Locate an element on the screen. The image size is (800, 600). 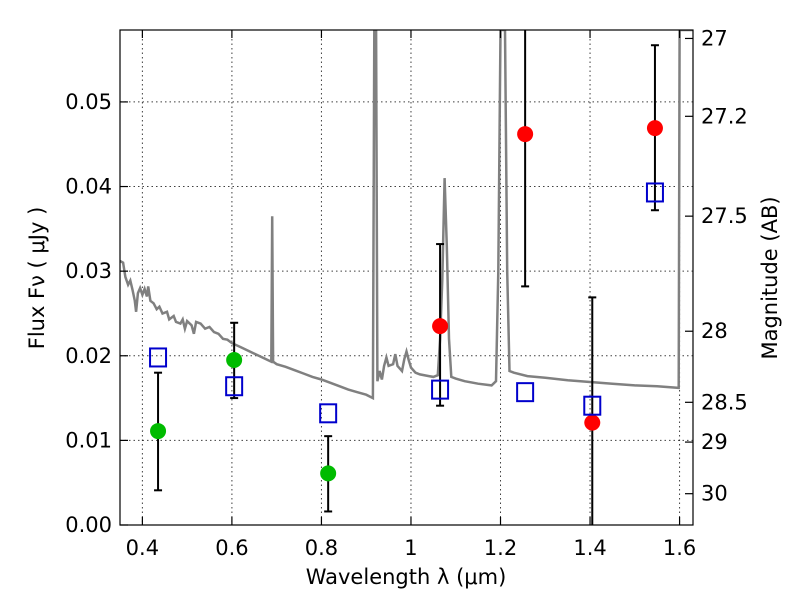
x-tick-label: 0.6 is located at coordinates (231, 548).